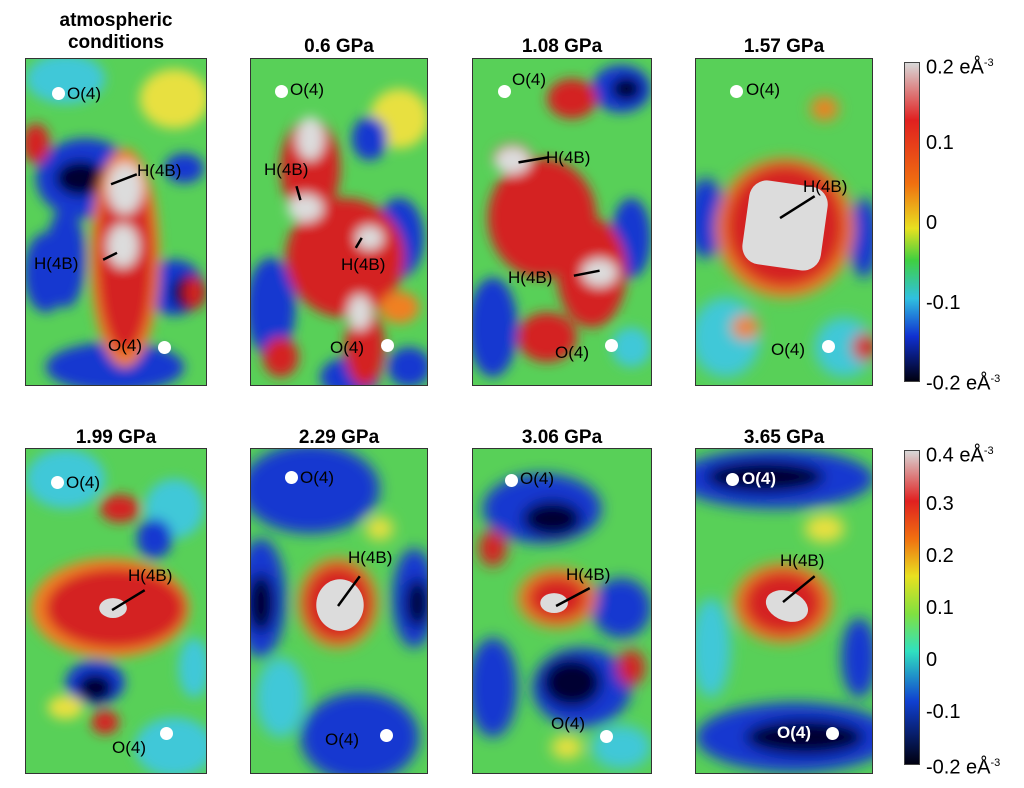 This screenshot has width=1024, height=788. What do you see at coordinates (940, 556) in the screenshot?
I see `colorbar-tick: 0.2` at bounding box center [940, 556].